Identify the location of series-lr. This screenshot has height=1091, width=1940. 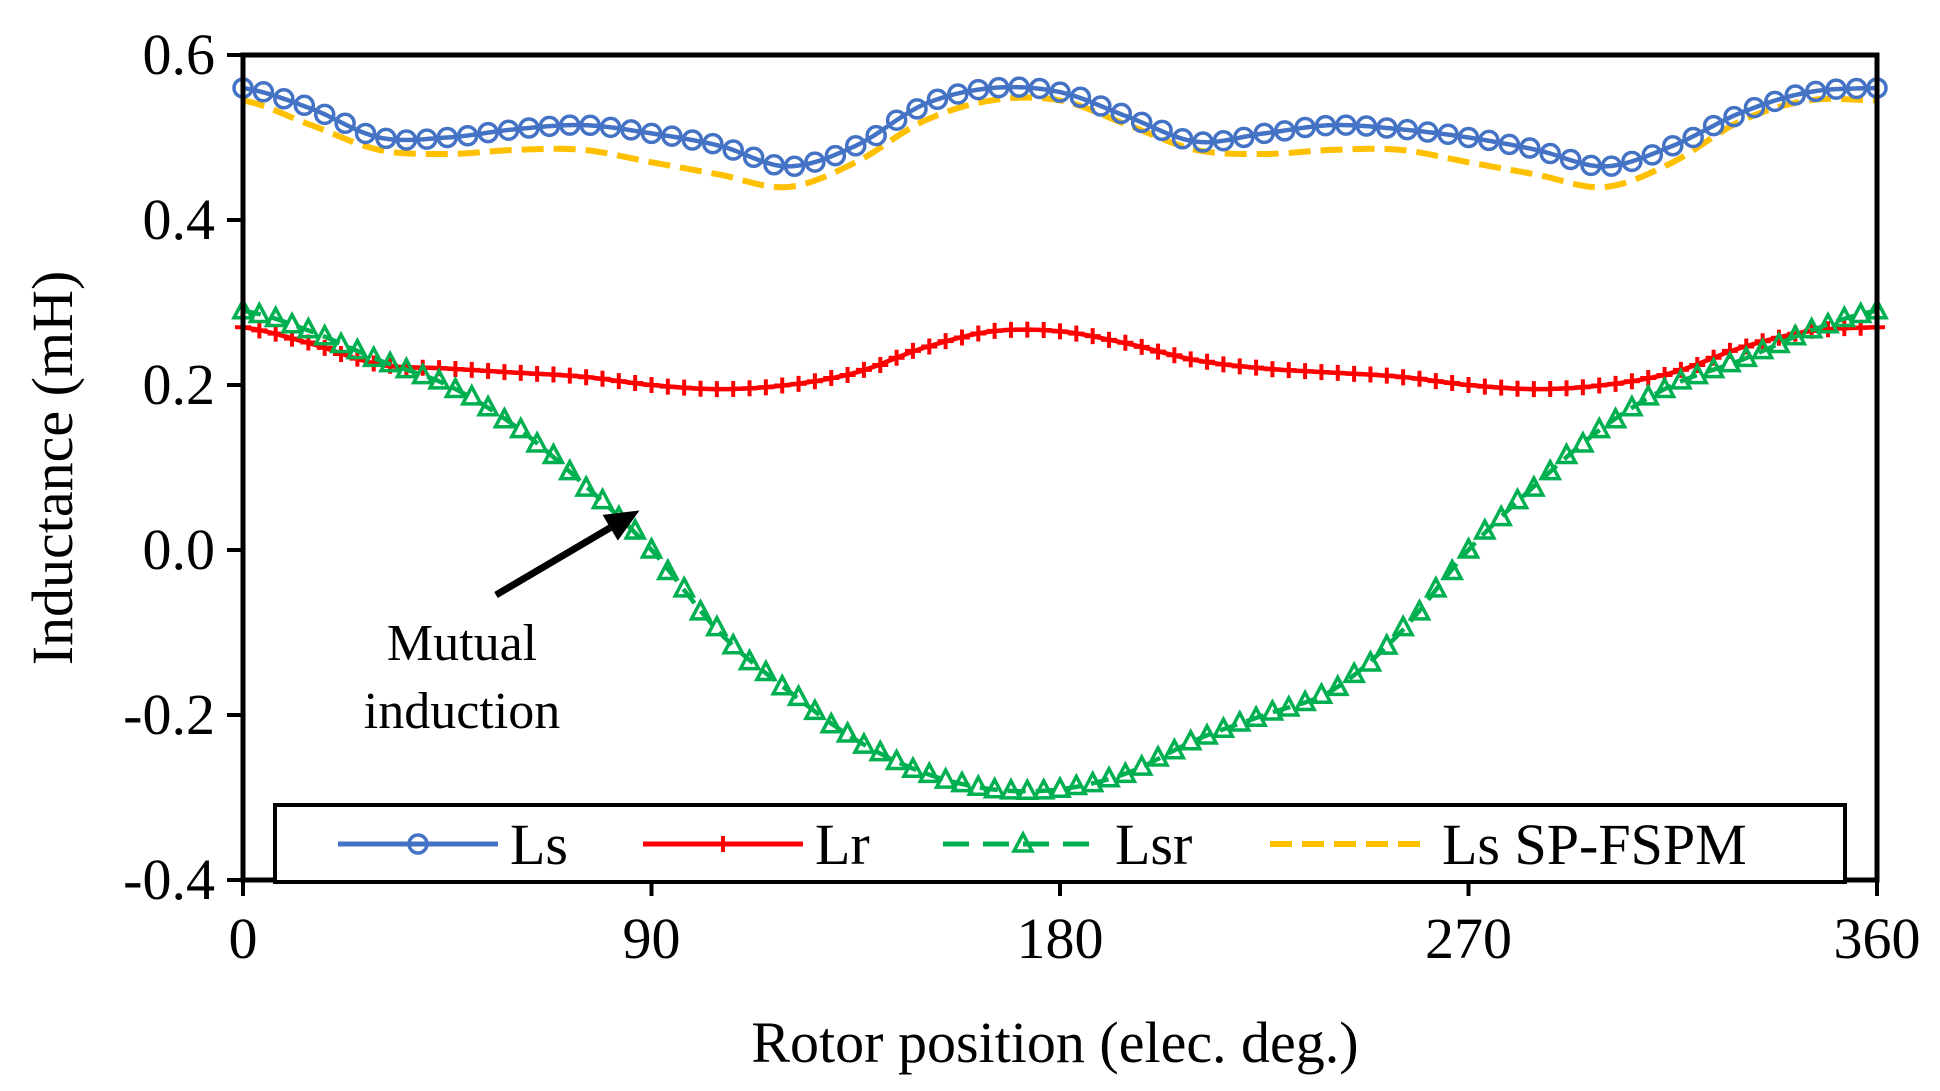
(1060, 358).